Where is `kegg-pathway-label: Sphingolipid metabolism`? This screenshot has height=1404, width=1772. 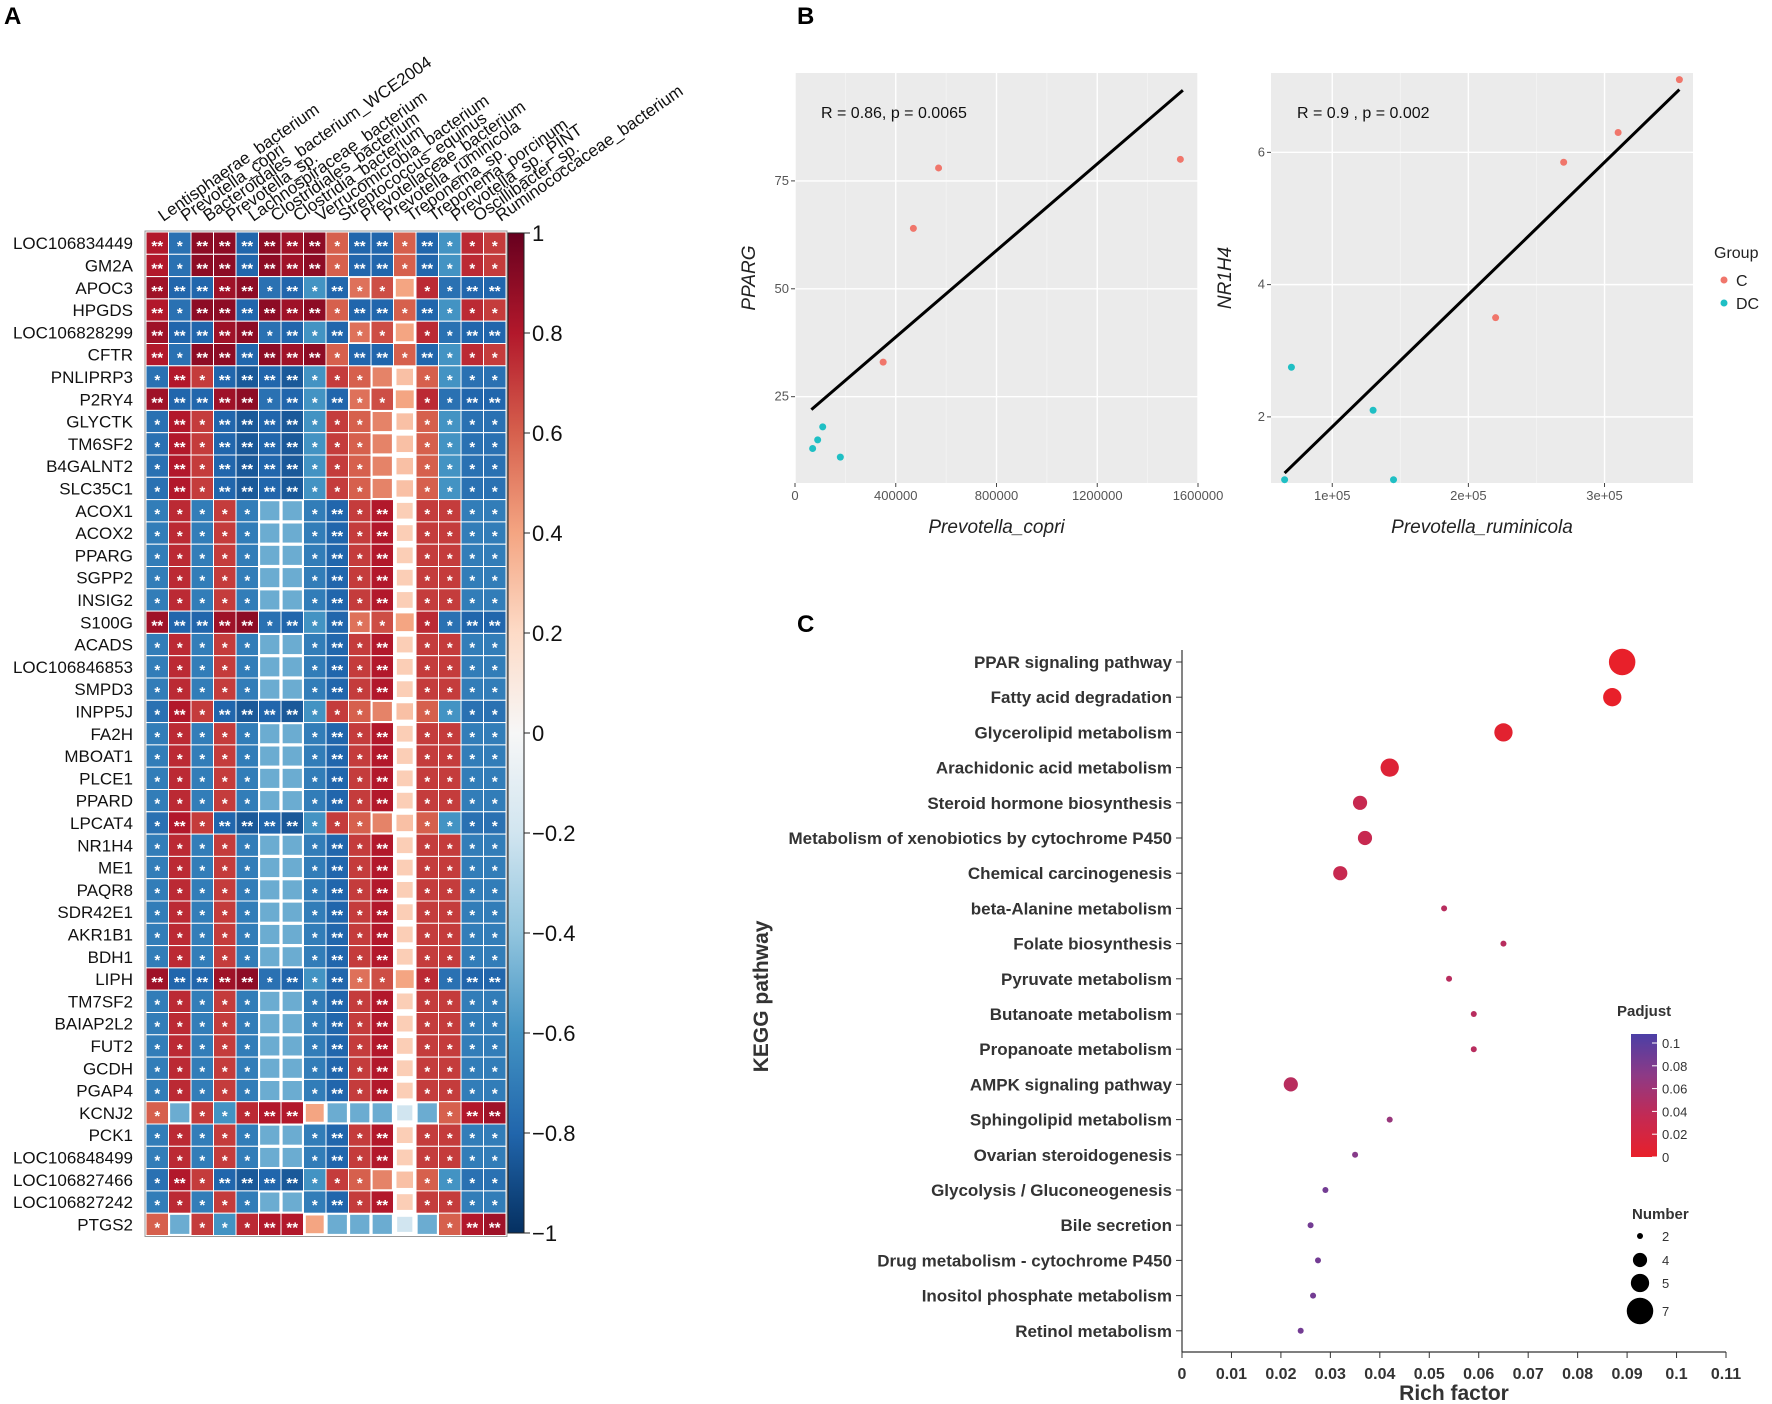
kegg-pathway-label: Sphingolipid metabolism is located at coordinates (1071, 1120).